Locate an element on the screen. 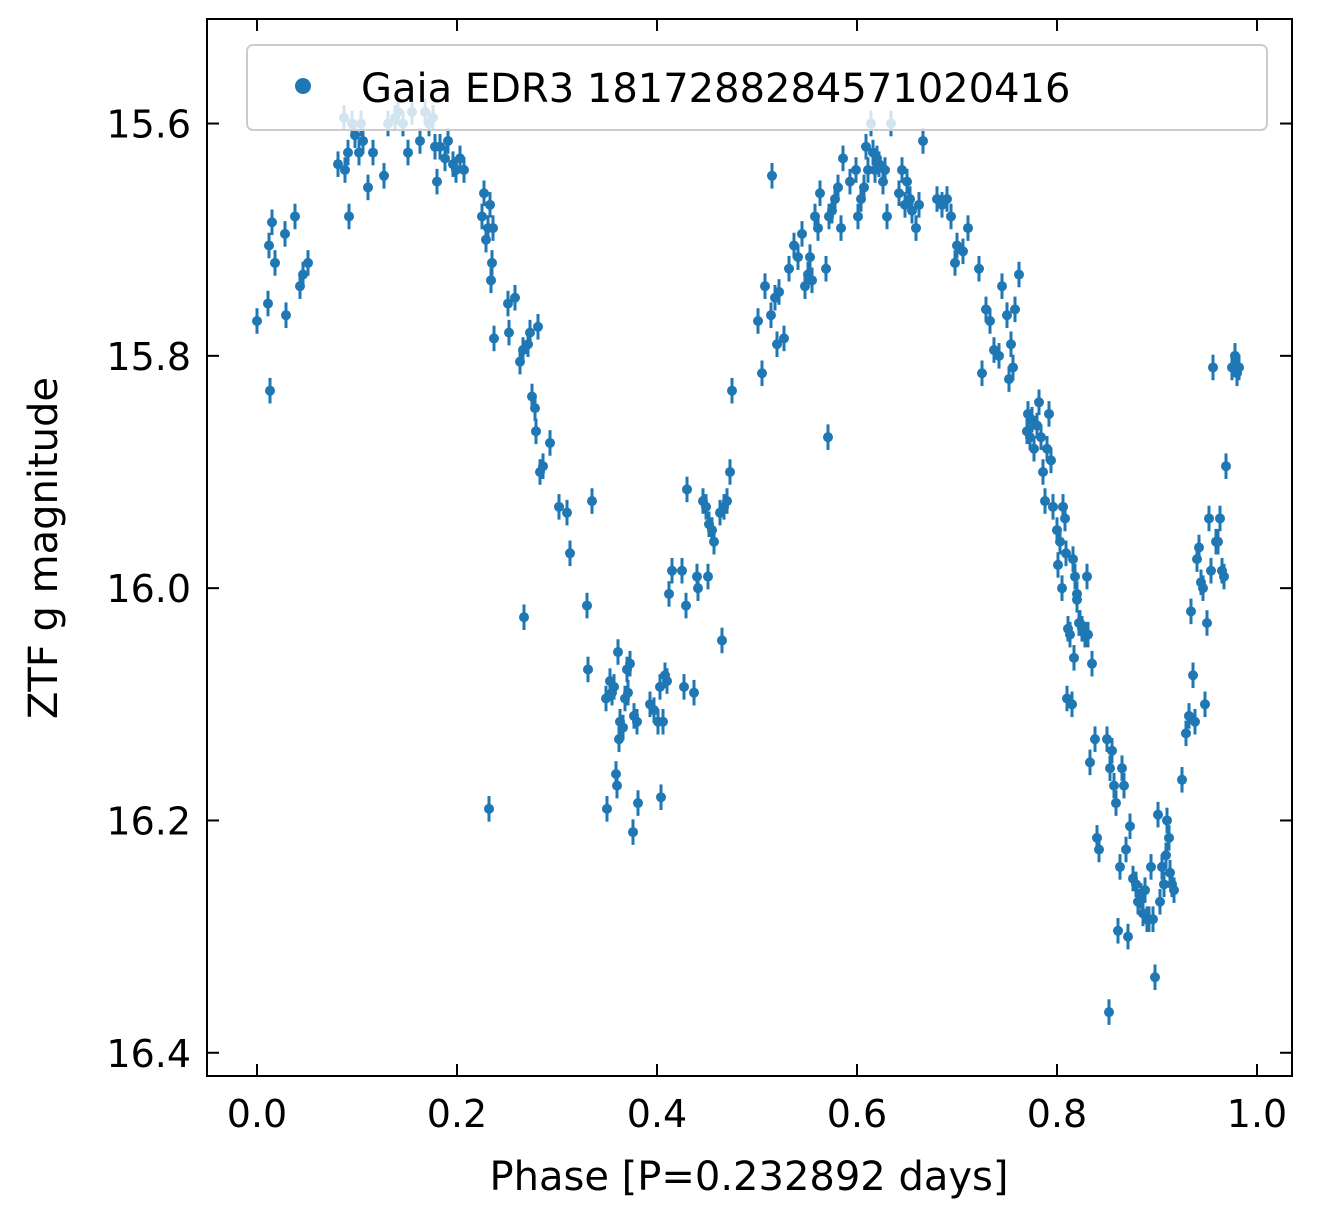  x-tick-label: 0.8 is located at coordinates (1057, 1114).